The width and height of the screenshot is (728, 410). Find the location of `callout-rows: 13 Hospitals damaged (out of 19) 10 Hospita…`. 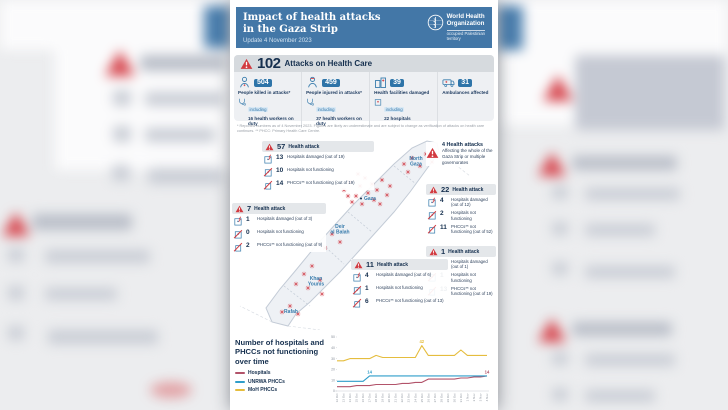

callout-rows: 13 Hospitals damaged (out of 19) 10 Hospita… is located at coordinates (318, 172).